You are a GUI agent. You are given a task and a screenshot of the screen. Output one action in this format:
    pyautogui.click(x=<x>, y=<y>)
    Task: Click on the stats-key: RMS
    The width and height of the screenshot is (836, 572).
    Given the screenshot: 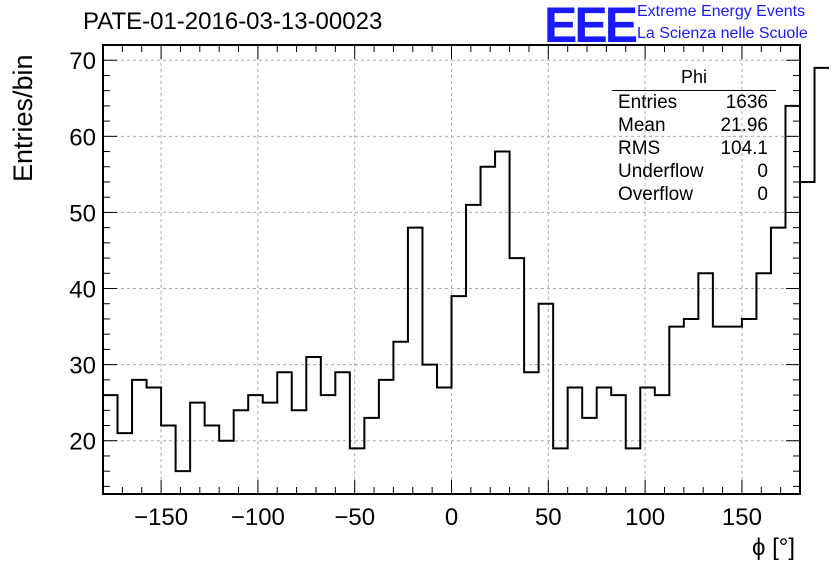 What is the action you would take?
    pyautogui.click(x=639, y=148)
    